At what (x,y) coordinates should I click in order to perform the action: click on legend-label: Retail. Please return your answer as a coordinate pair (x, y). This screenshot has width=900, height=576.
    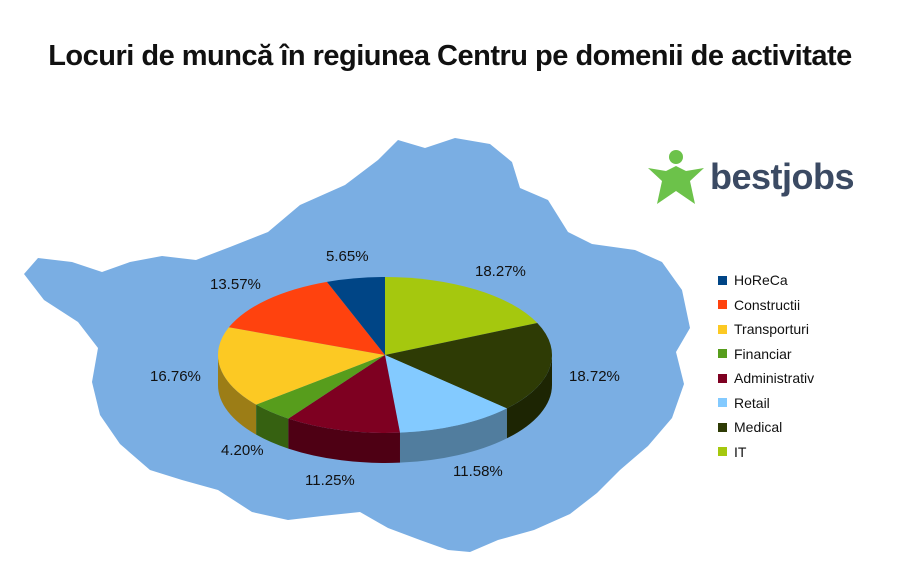
    Looking at the image, I should click on (752, 402).